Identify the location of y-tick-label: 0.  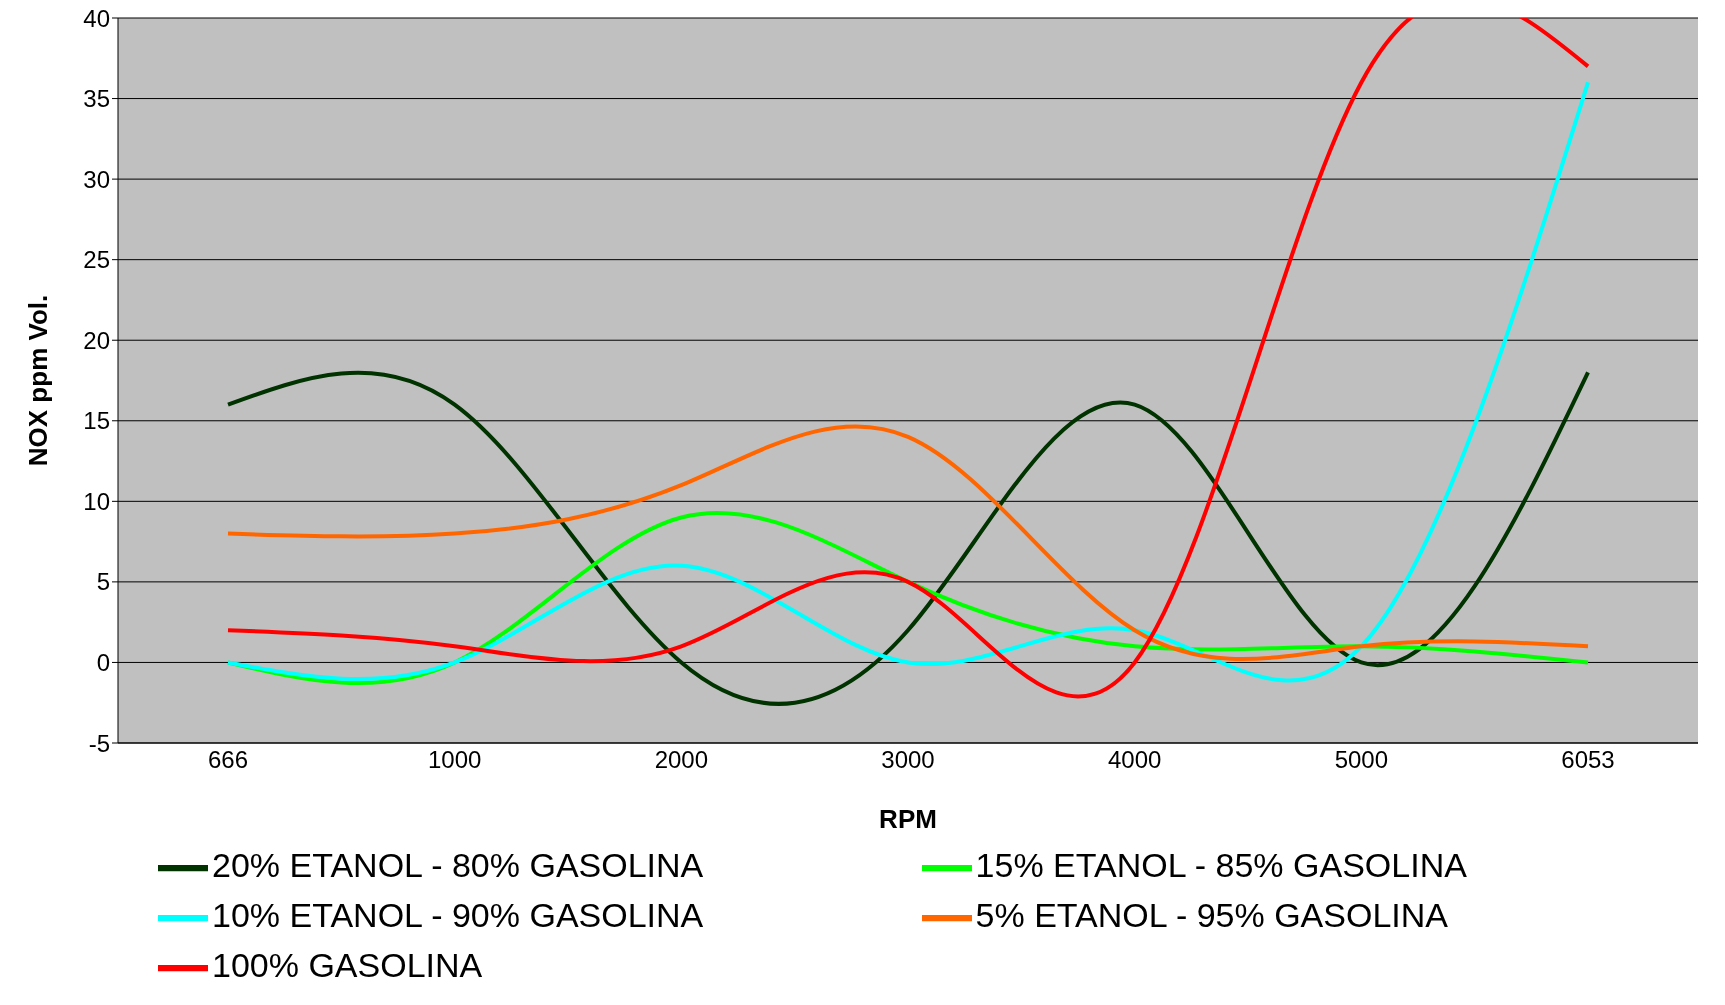
(103, 662).